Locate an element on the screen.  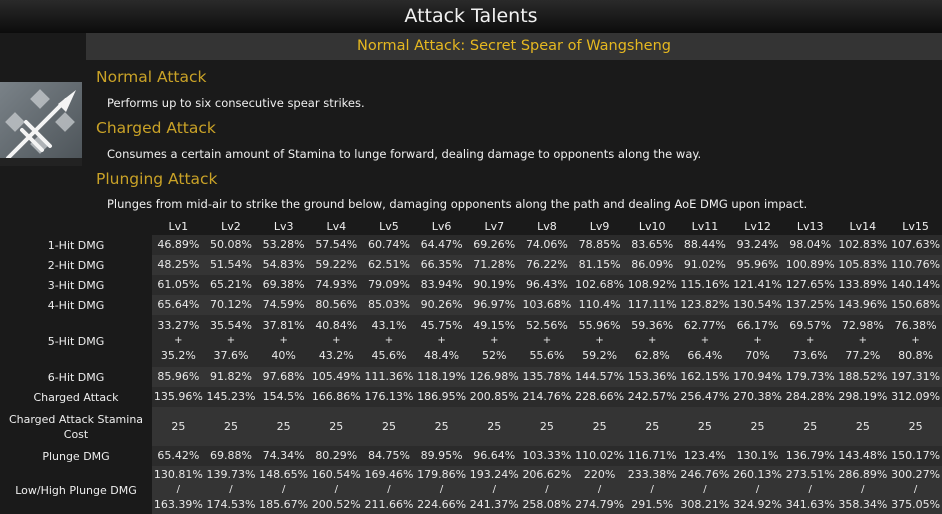
value-line: 45.75% is located at coordinates (441, 325).